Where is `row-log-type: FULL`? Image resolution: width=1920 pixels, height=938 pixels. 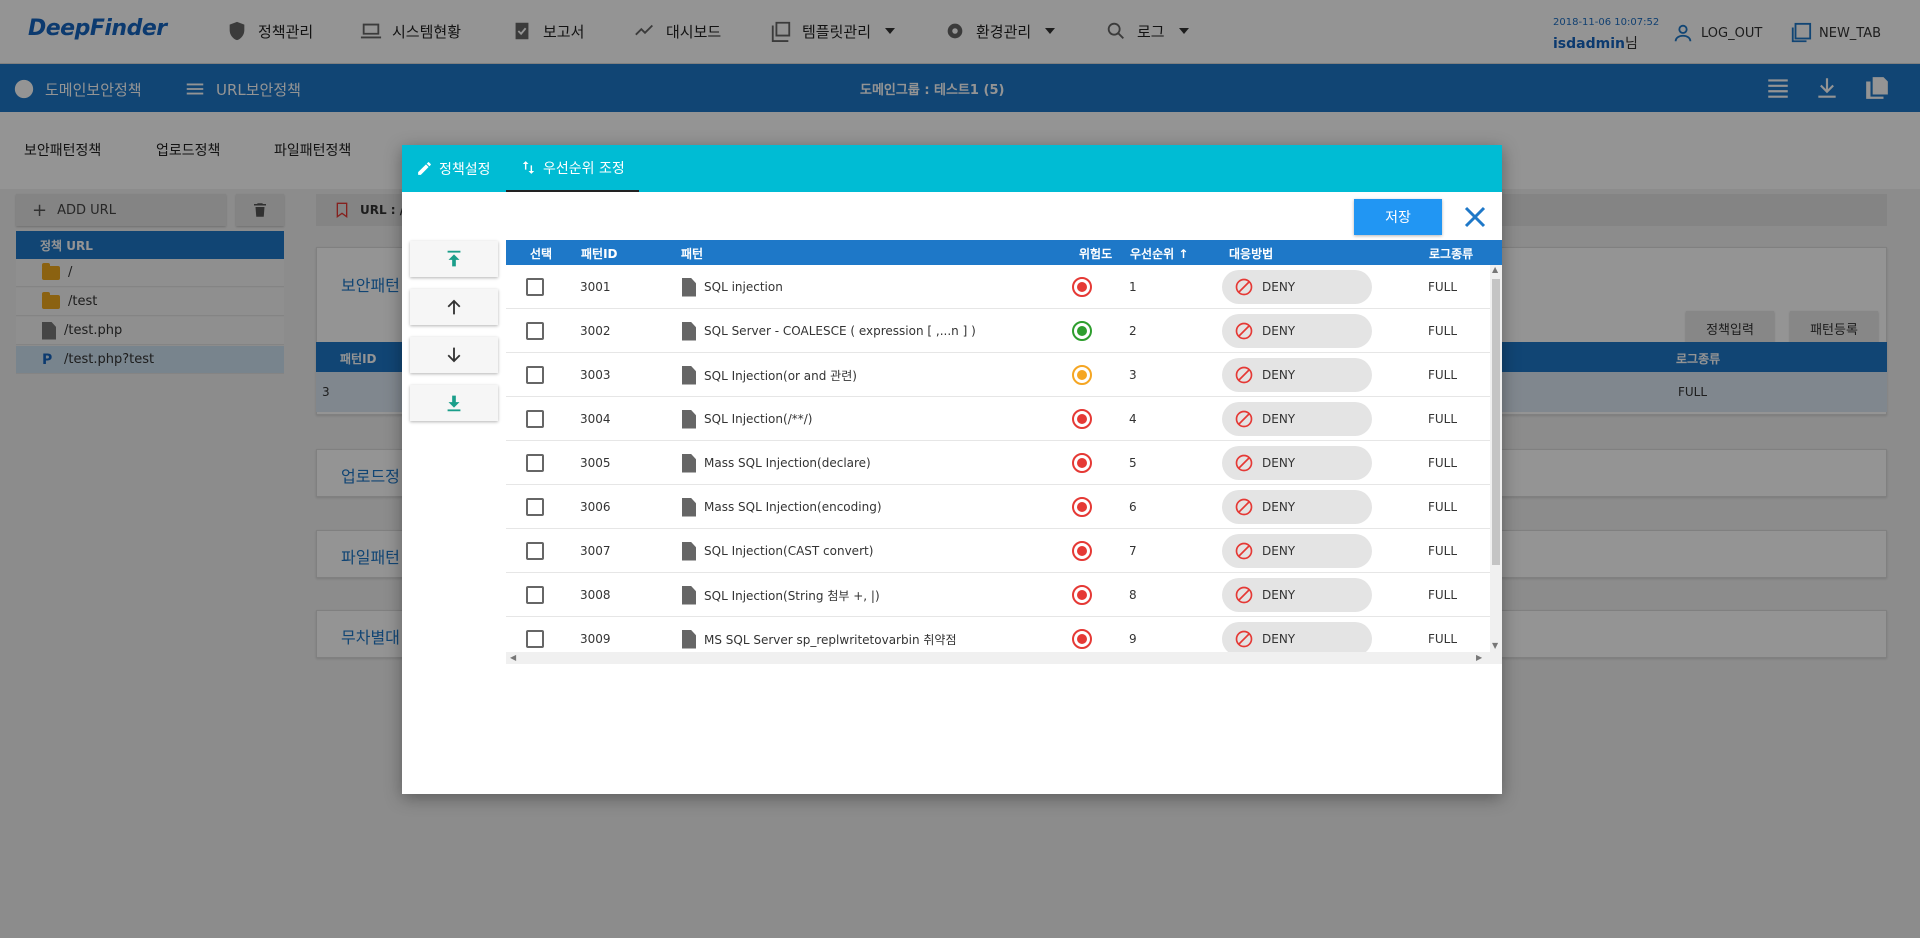
row-log-type: FULL is located at coordinates (1443, 551).